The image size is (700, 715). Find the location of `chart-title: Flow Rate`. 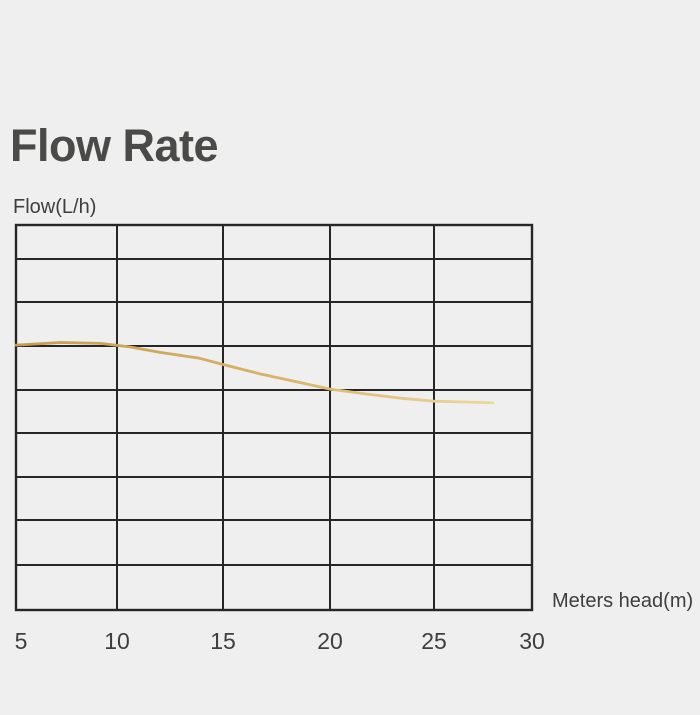

chart-title: Flow Rate is located at coordinates (114, 145).